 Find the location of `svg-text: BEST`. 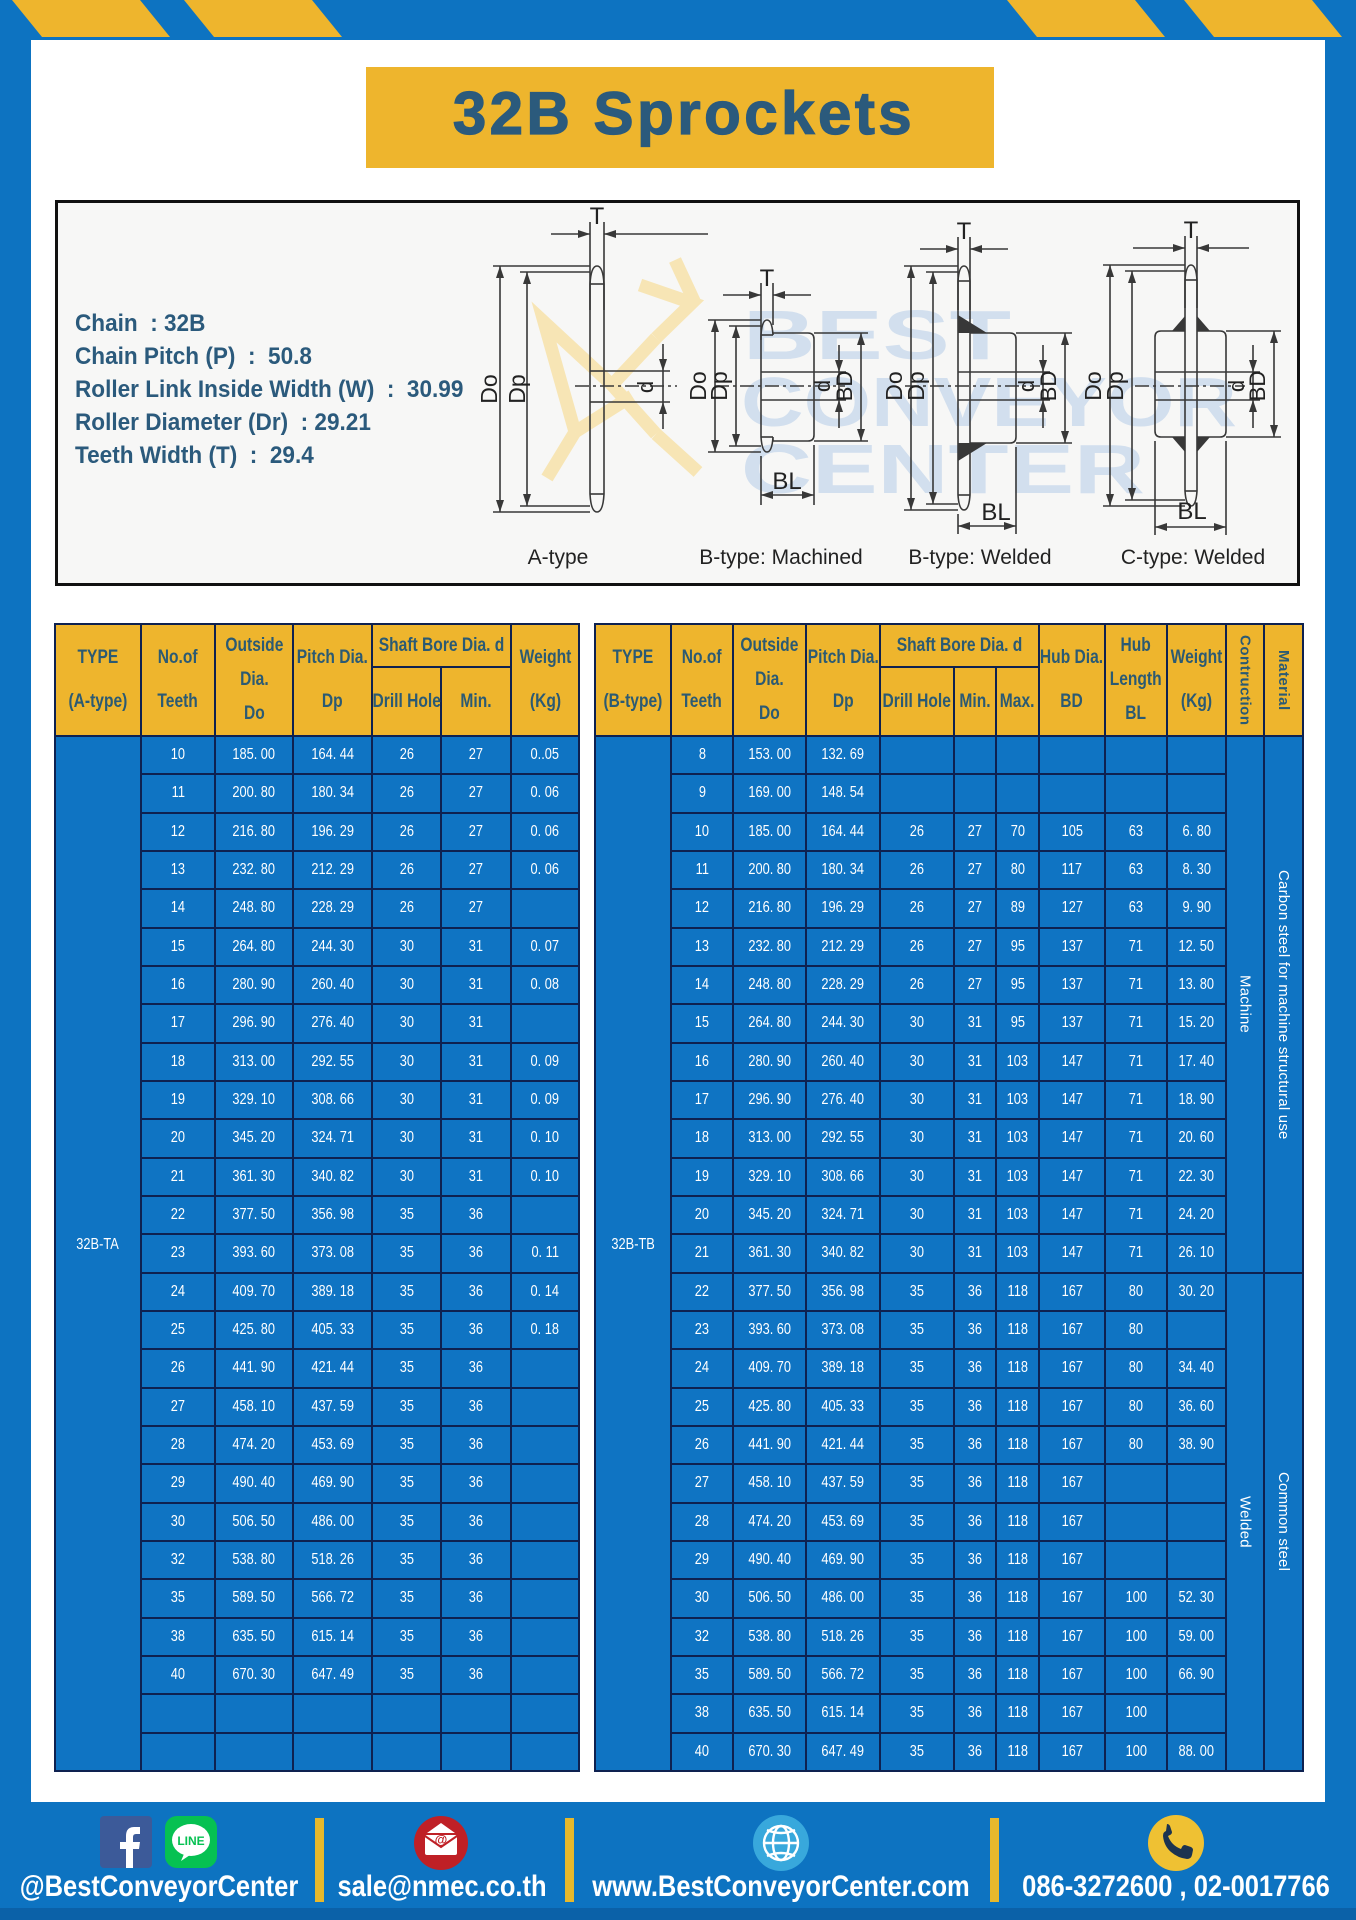

svg-text: BEST is located at coordinates (877, 335).